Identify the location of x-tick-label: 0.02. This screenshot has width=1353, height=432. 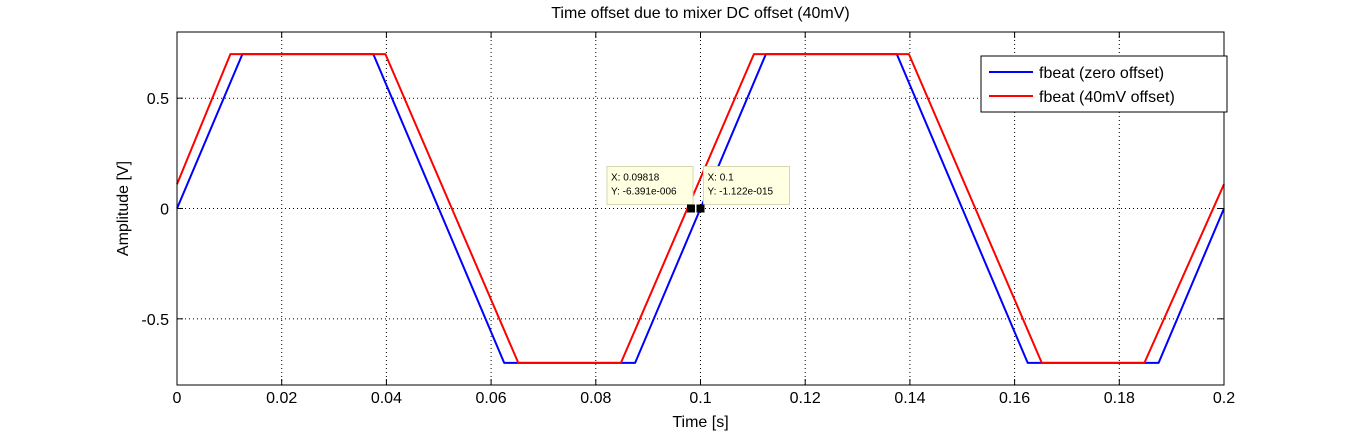
(281, 398).